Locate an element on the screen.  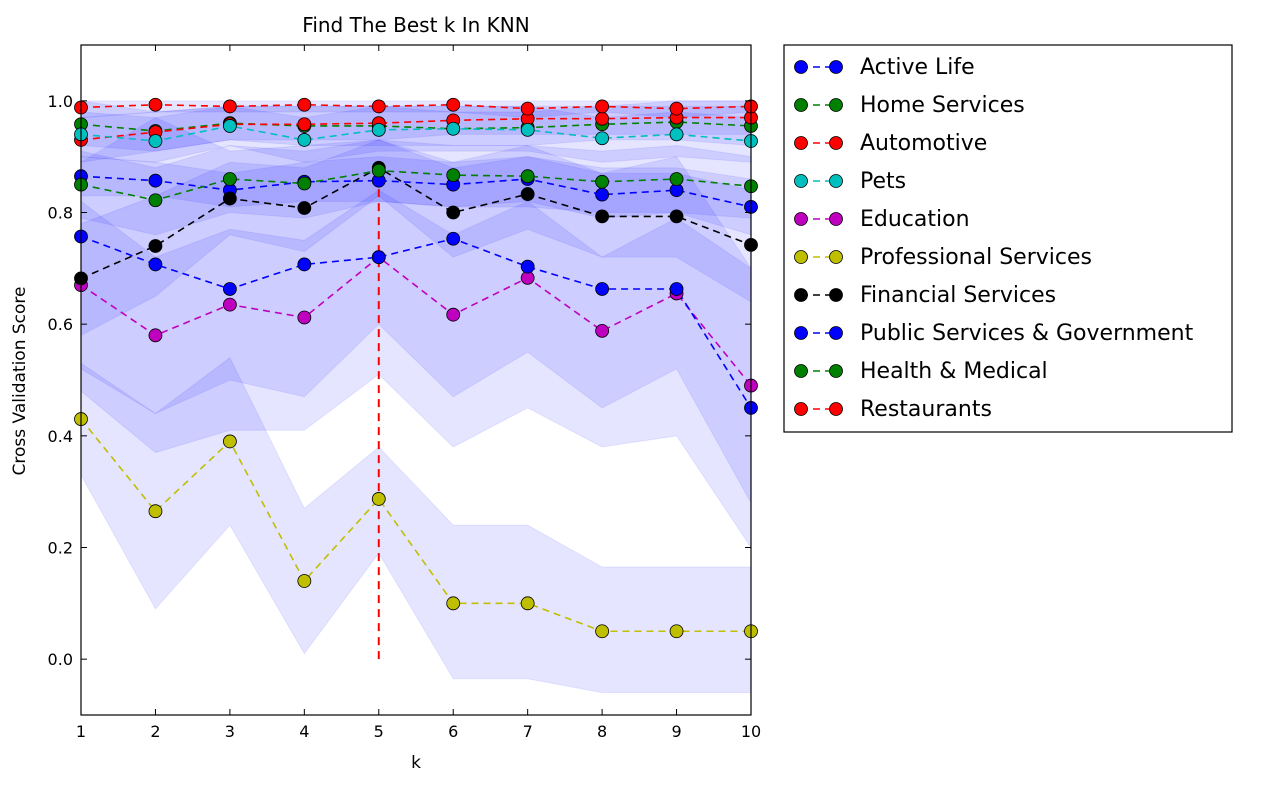
point-restaurants-k7 is located at coordinates (527, 108).